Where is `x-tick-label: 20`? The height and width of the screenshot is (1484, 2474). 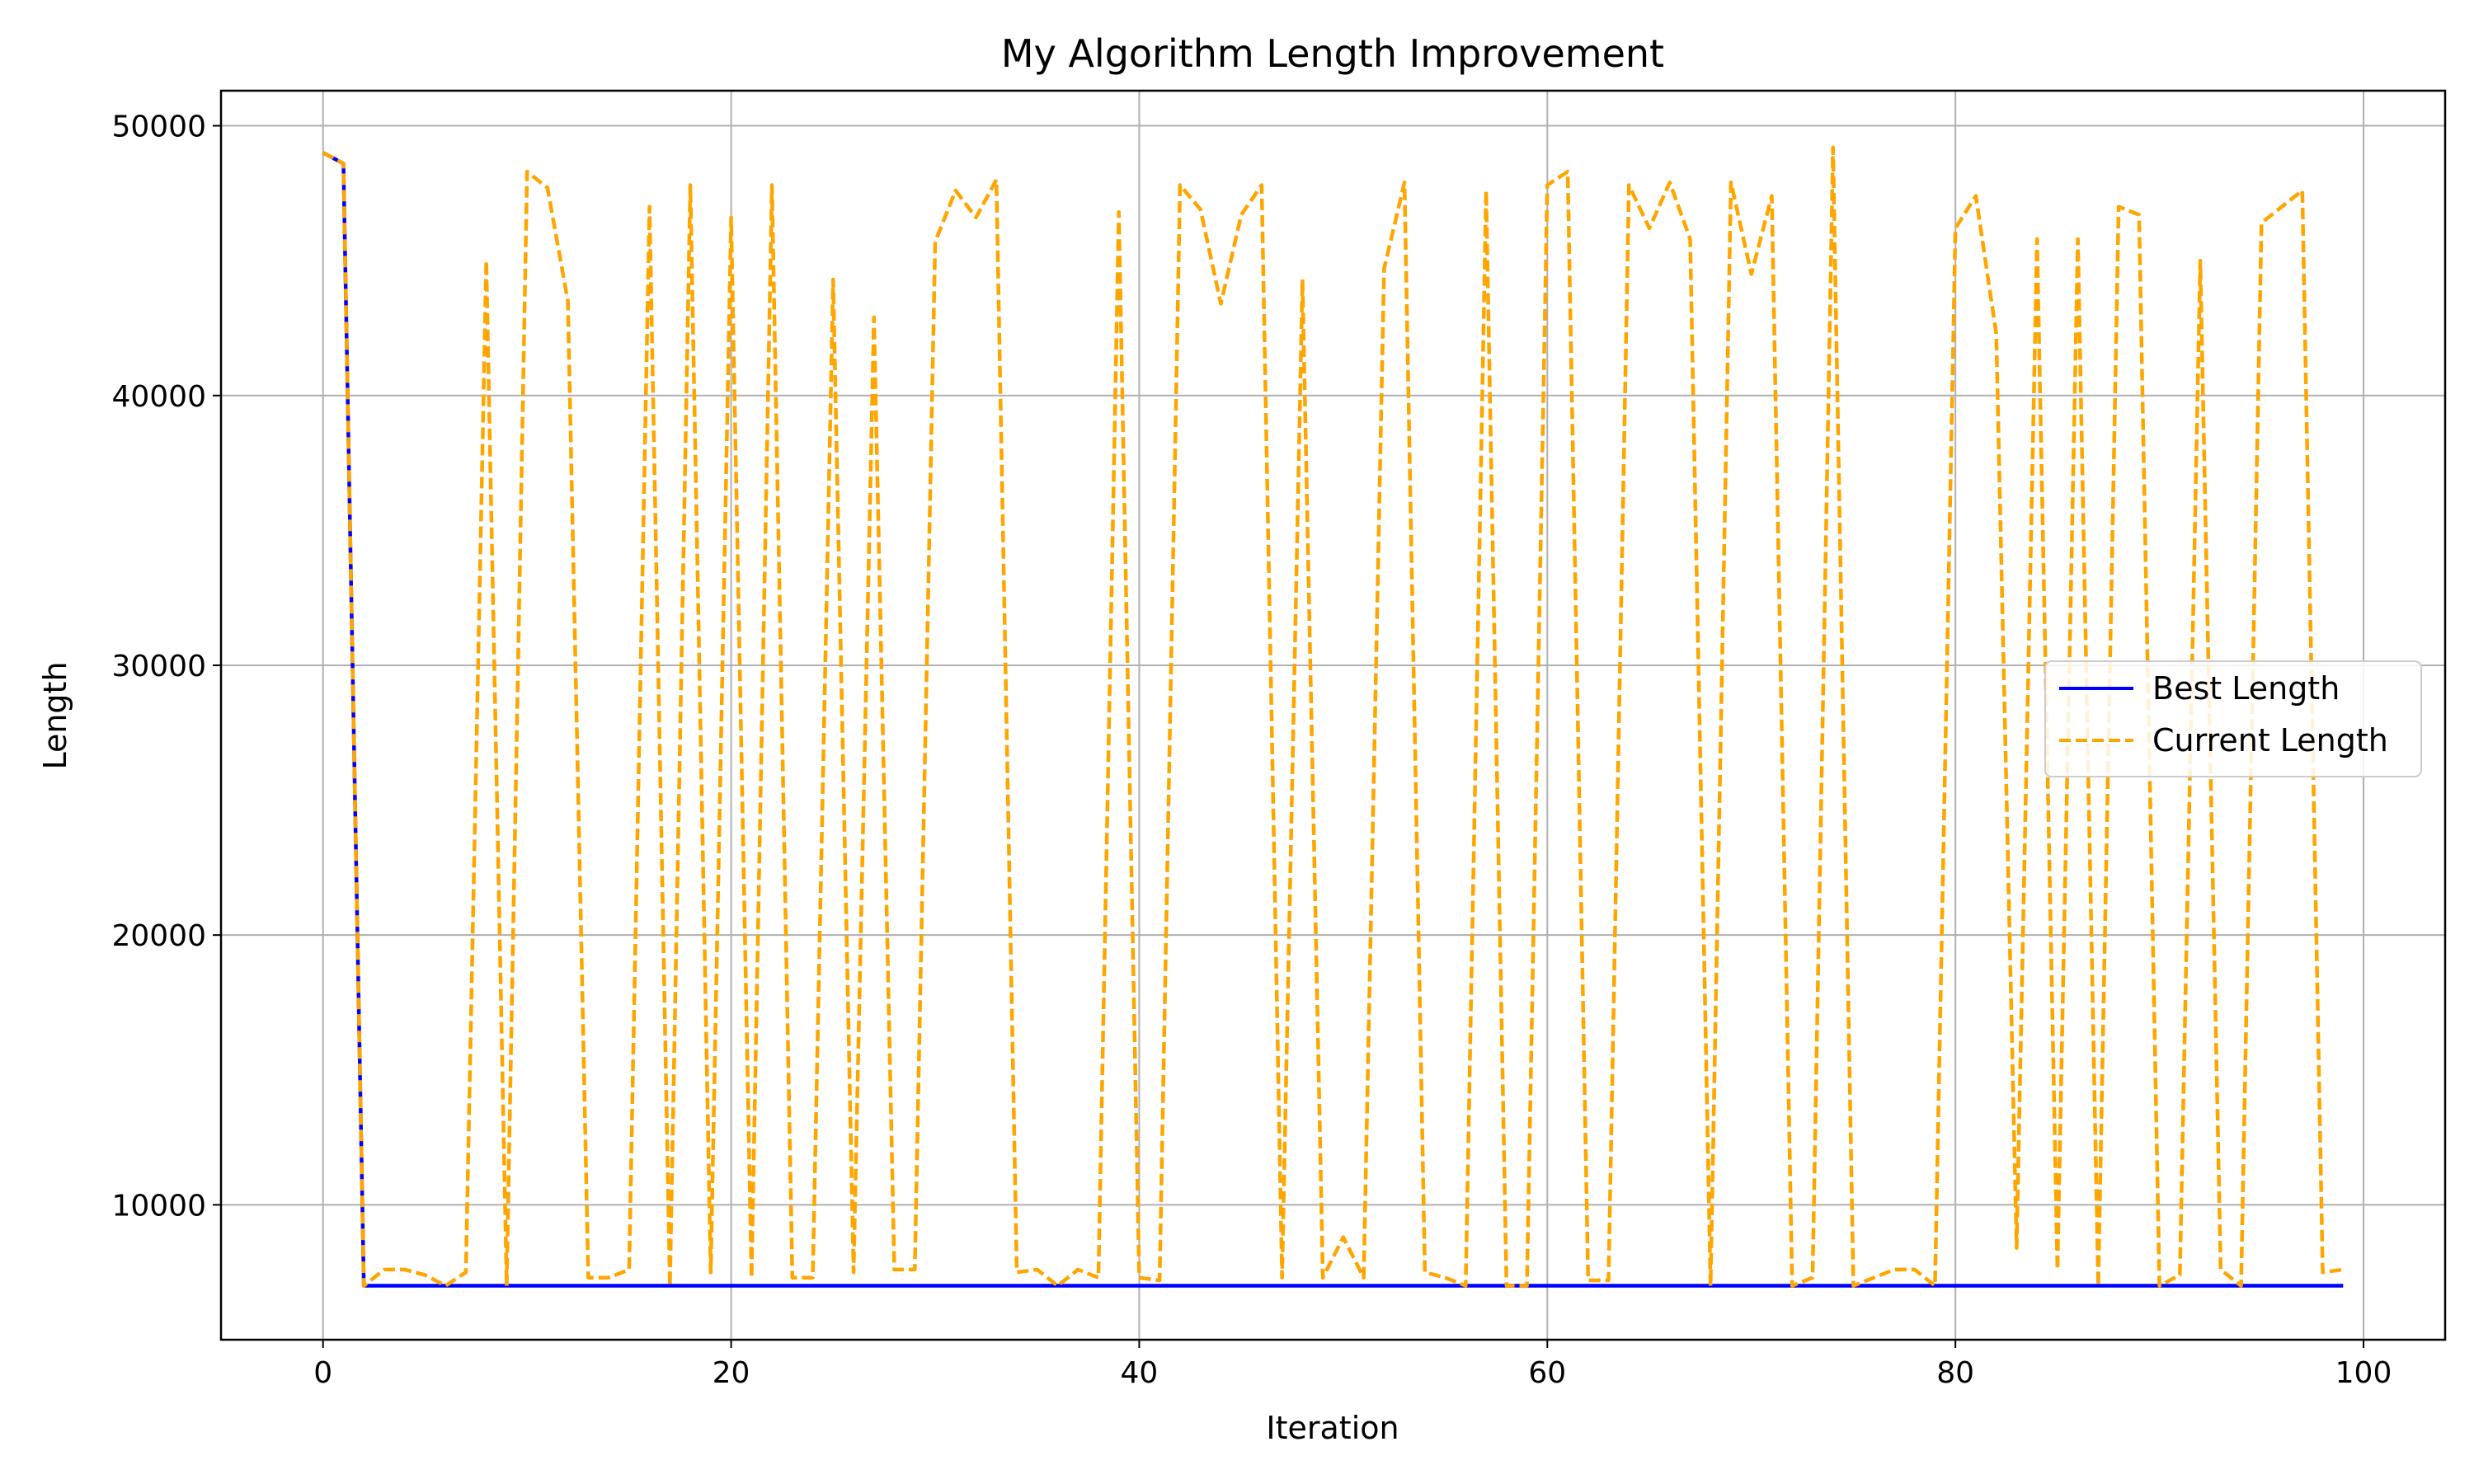 x-tick-label: 20 is located at coordinates (731, 1373).